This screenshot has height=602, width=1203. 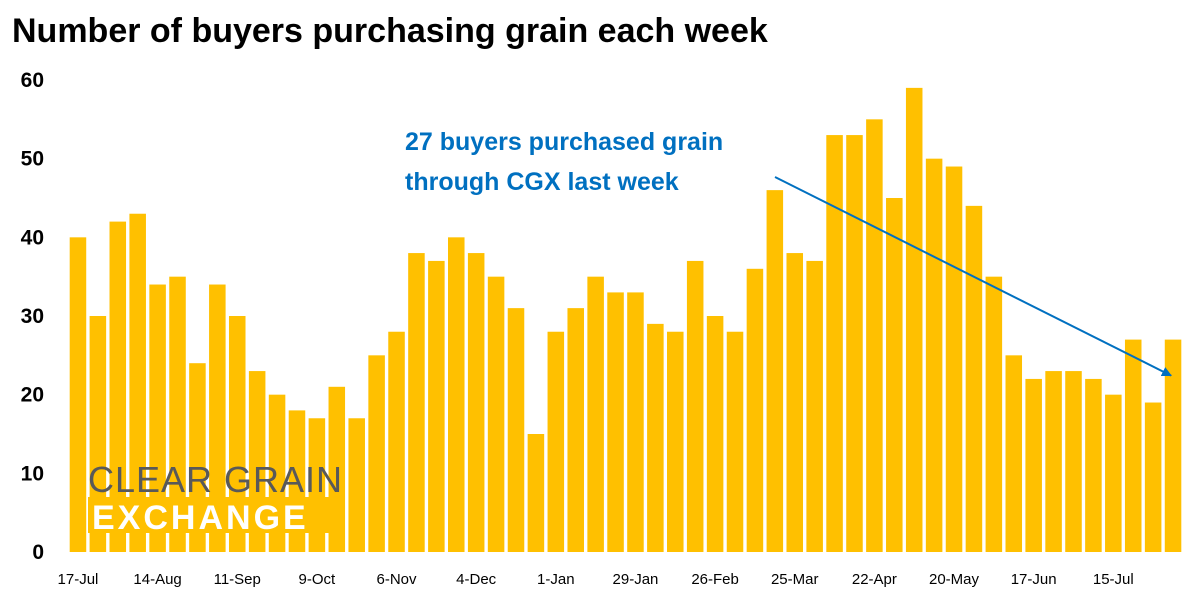 I want to click on annotation-line2: through CGX last week, so click(x=542, y=182).